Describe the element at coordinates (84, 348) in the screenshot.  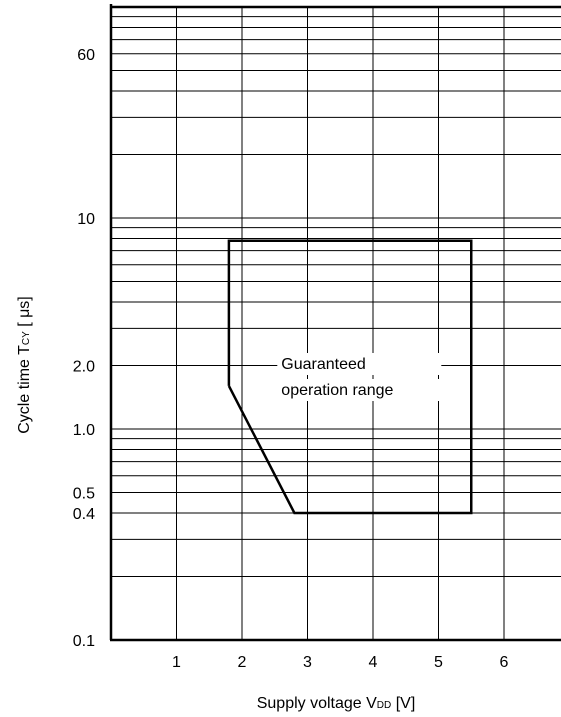
I see `y-tick-labels: 60 10 2.0 1.0 0.5 0.4 0.1` at that location.